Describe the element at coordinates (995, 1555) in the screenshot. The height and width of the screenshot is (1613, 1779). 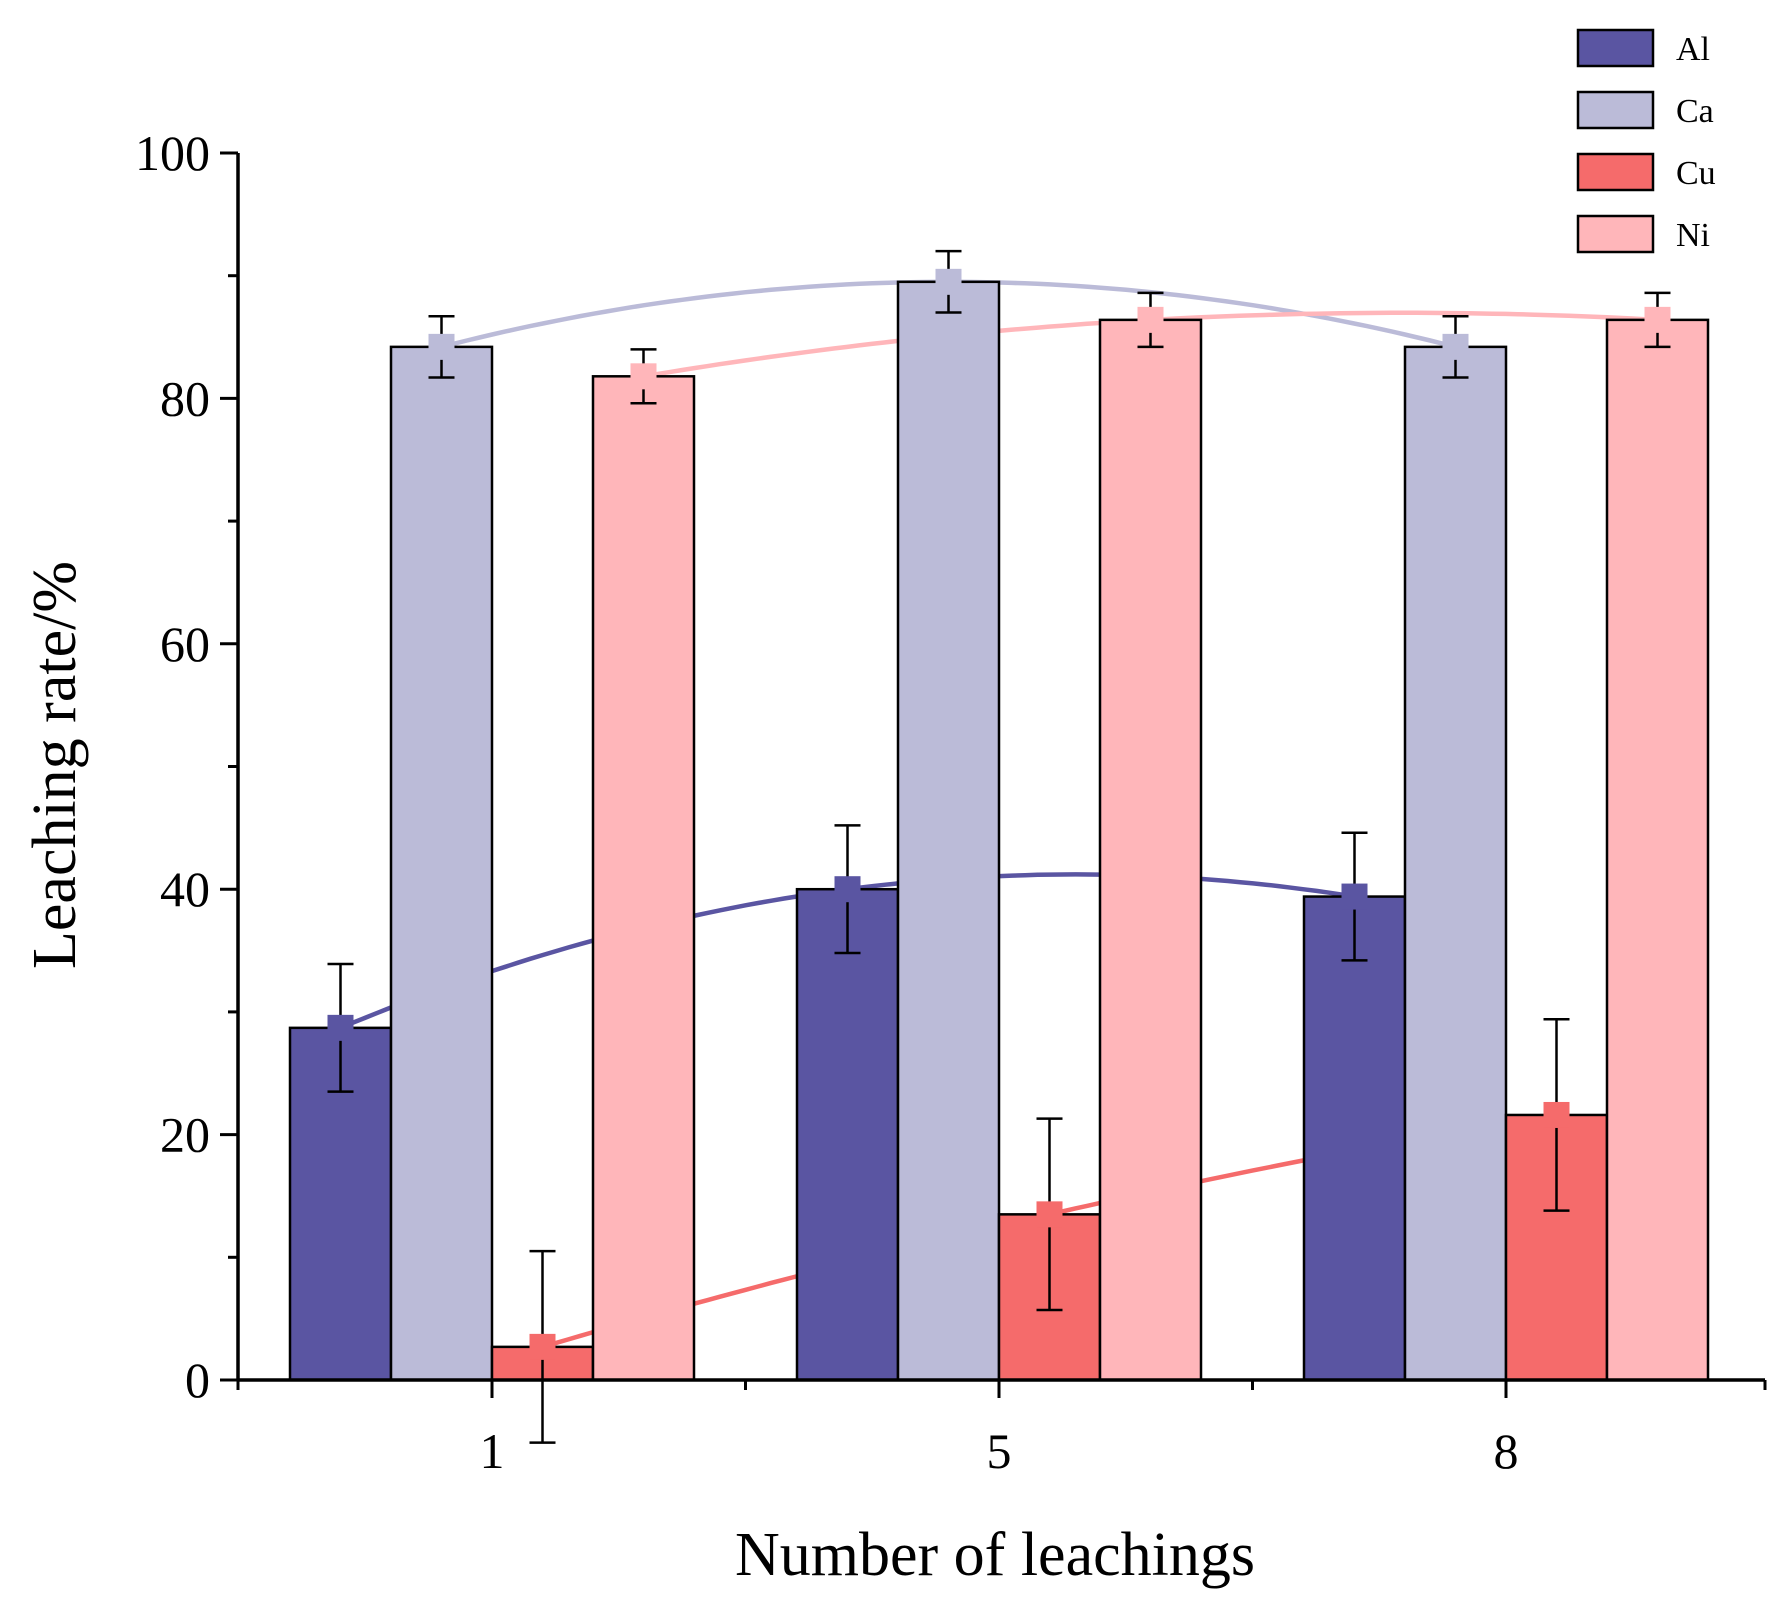
I see `x-axis-title: Number of leachings` at that location.